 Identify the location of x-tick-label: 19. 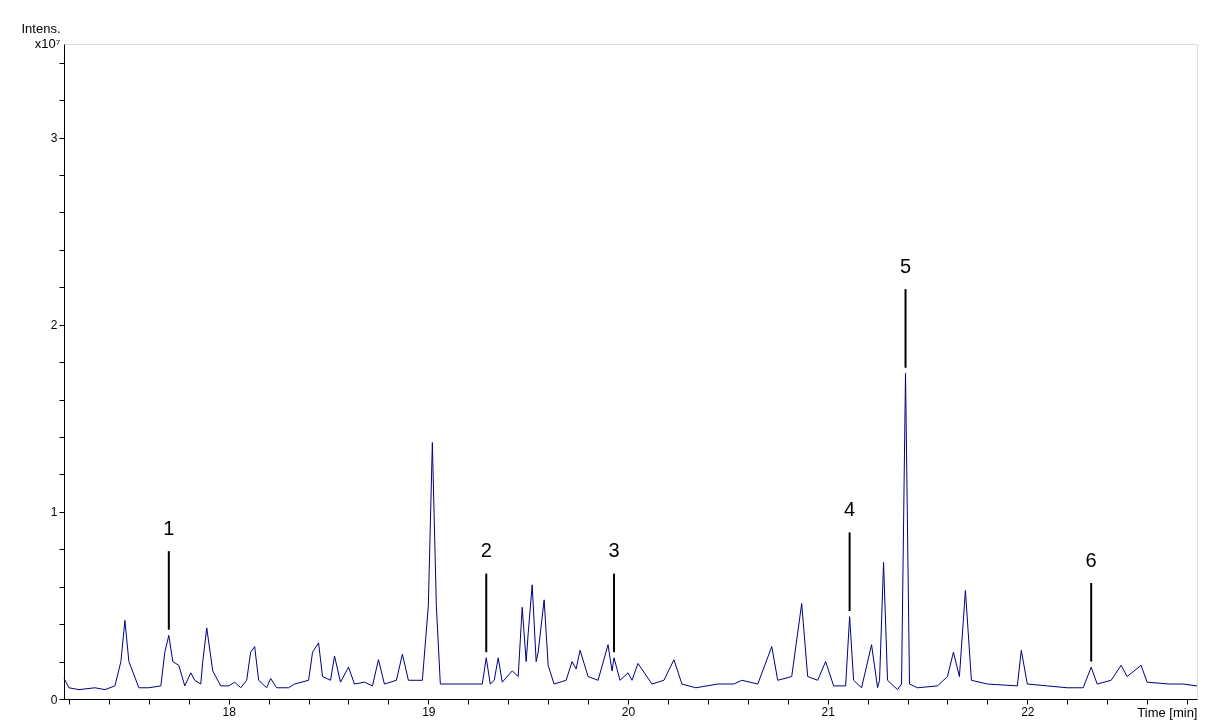
(429, 711).